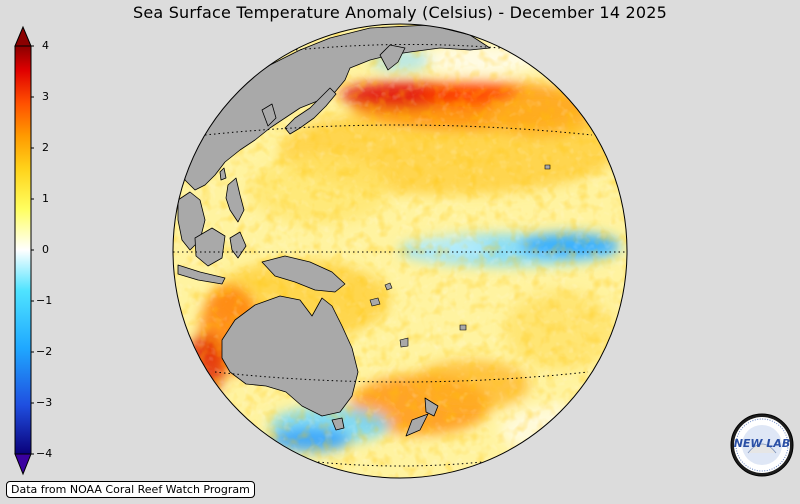 This screenshot has height=504, width=800. I want to click on colorbar-tick-label: 2, so click(45, 147).